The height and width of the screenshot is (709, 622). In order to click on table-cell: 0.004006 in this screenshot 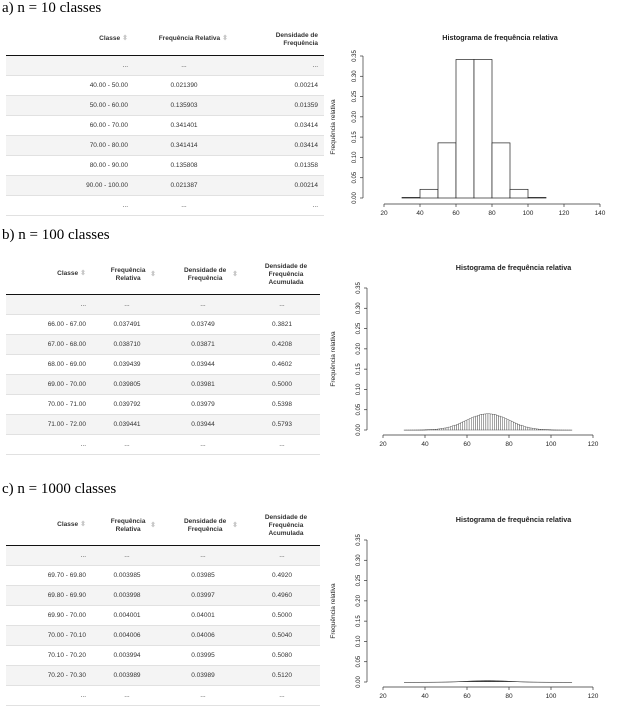, I will do `click(127, 634)`.